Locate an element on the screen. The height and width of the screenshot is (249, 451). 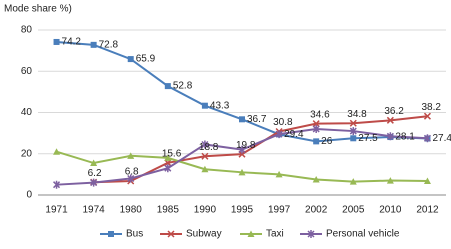
legend-item: Taxi is located at coordinates (262, 234).